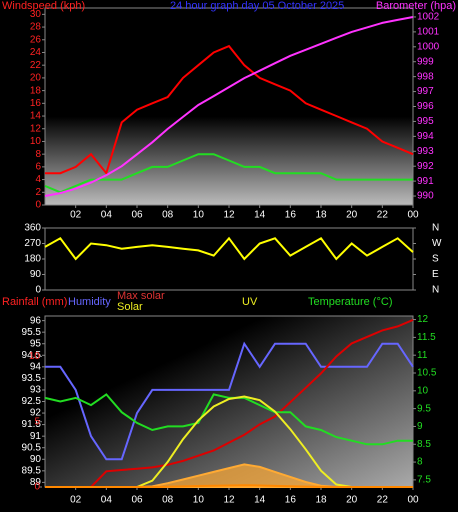  I want to click on y3-tick-label: 0, so click(37, 487).